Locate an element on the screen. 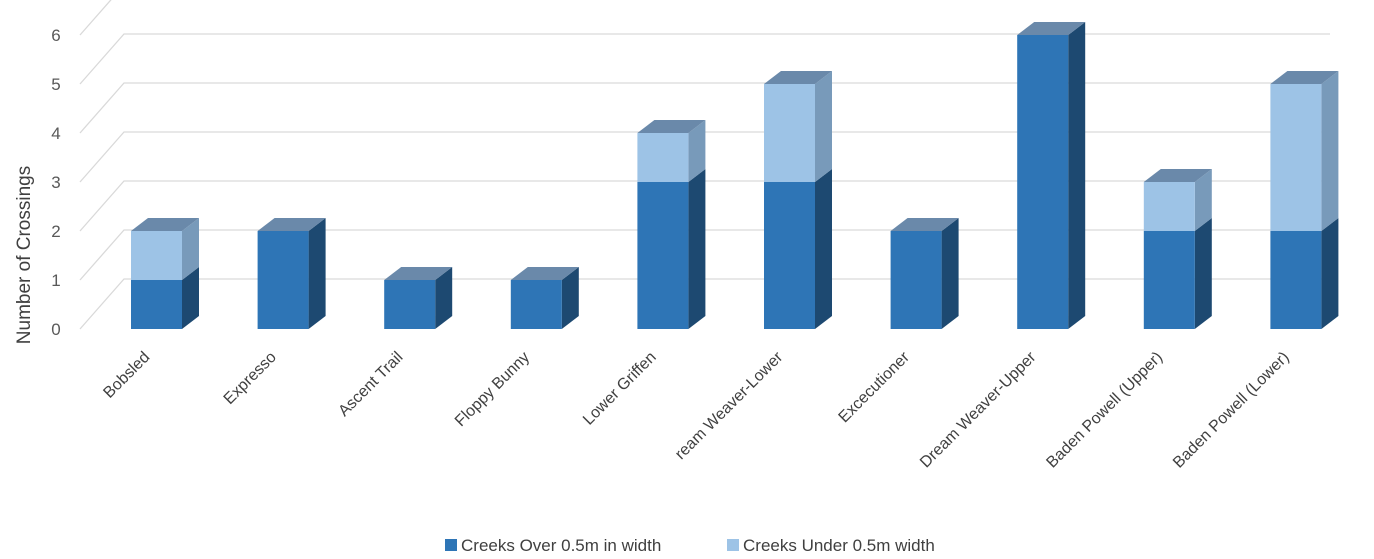 The image size is (1374, 559). y-tick-label: 1 is located at coordinates (55, 280).